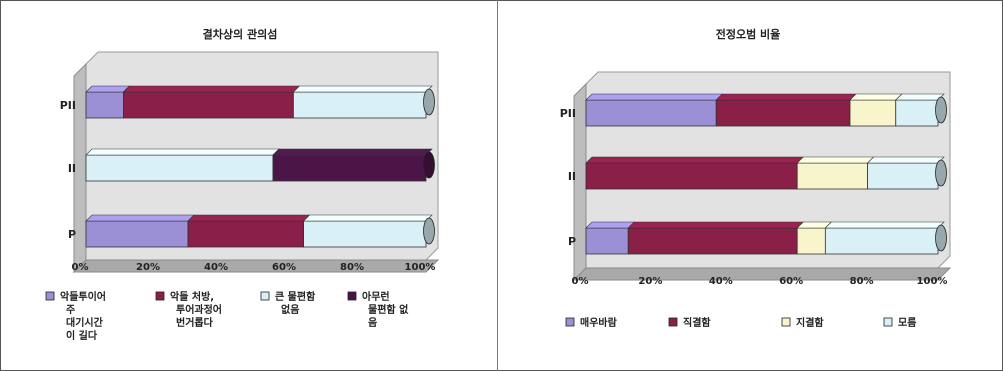  I want to click on legend-line: 이 길다, so click(82, 335).